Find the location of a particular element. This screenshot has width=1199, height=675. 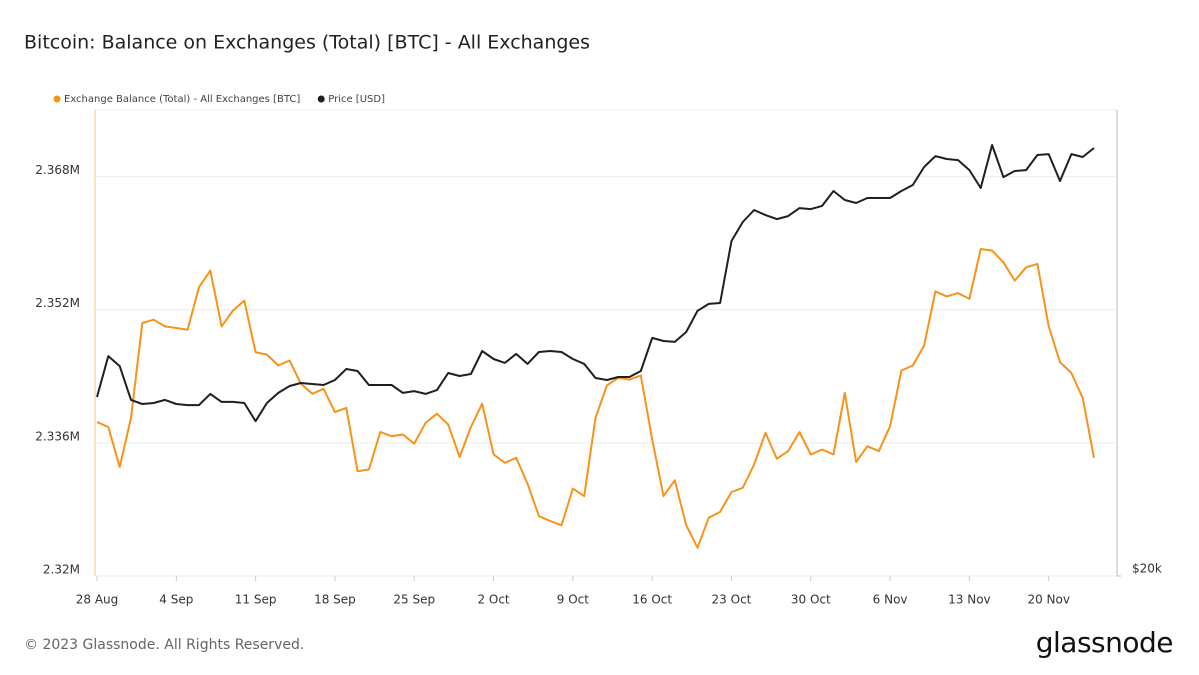

brand-logo: glassnode is located at coordinates (1104, 642).